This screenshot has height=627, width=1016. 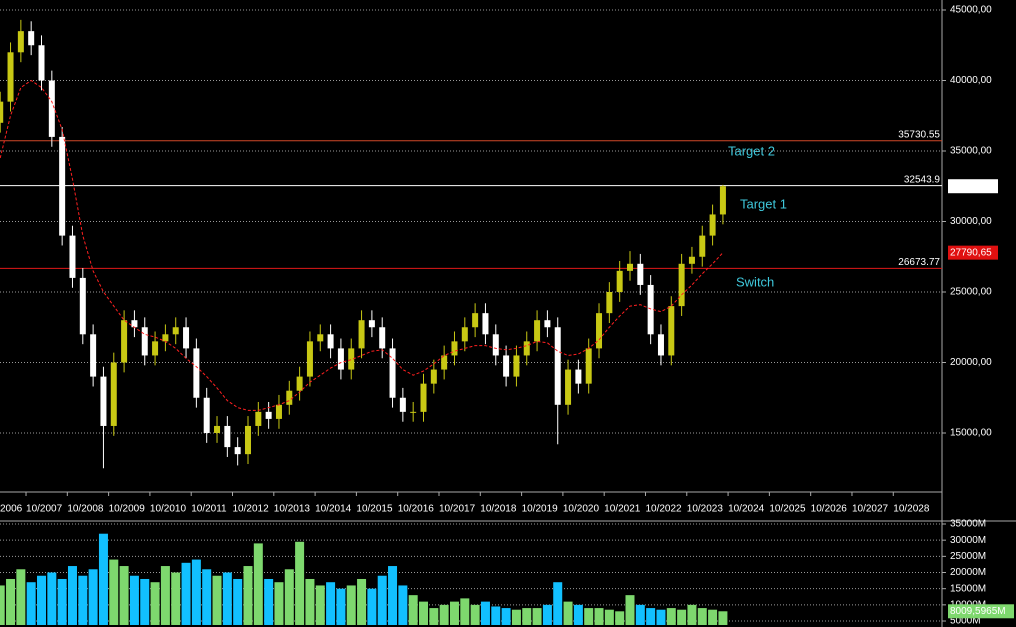 What do you see at coordinates (540, 509) in the screenshot?
I see `x-tick-label: 10/2019` at bounding box center [540, 509].